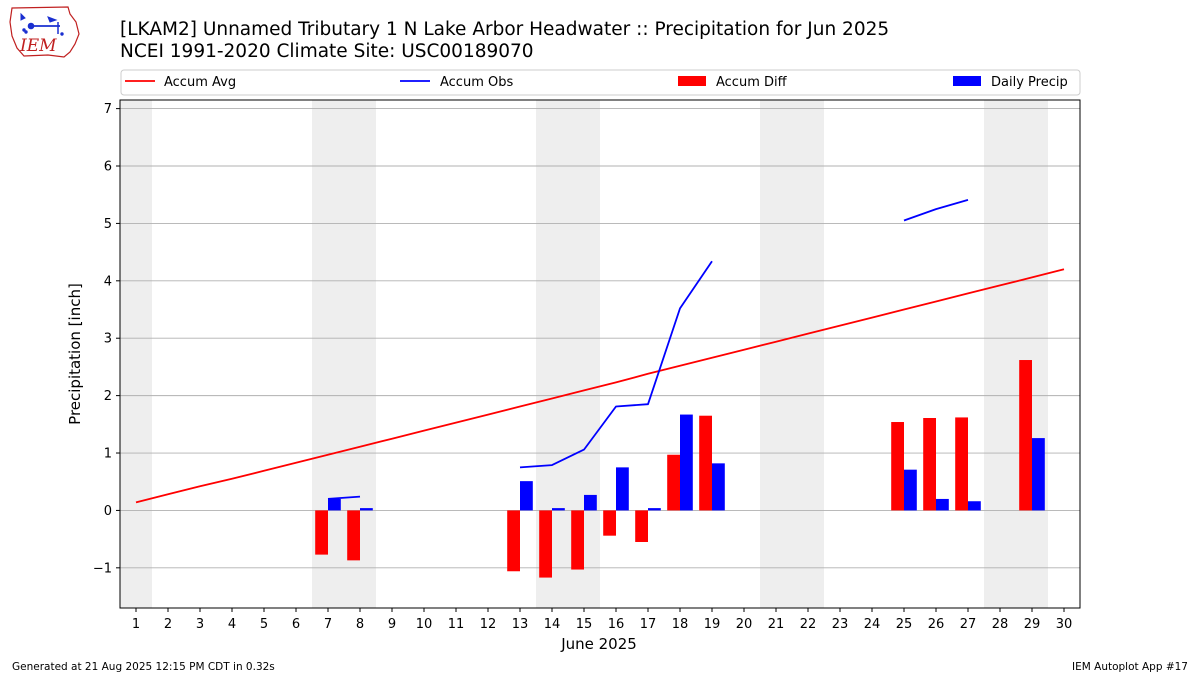 This screenshot has height=675, width=1200. I want to click on legend-swatch-accum-diff, so click(692, 81).